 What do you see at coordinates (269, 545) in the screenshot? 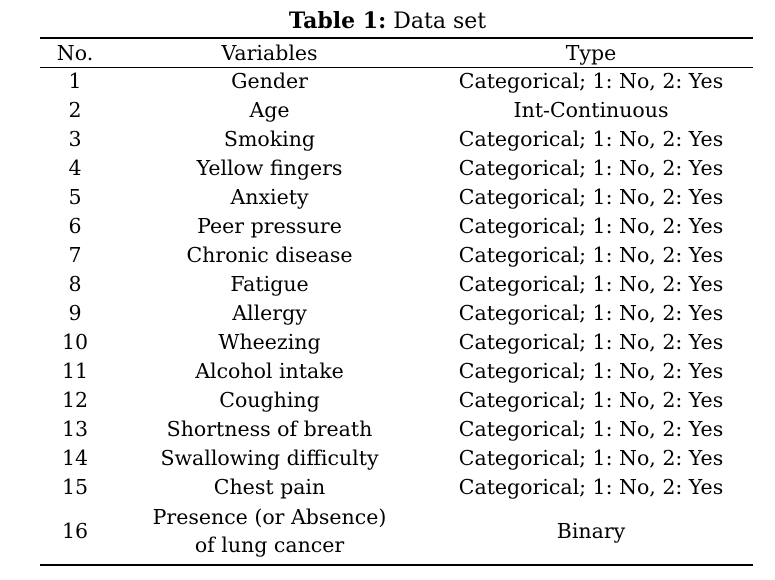
I see `row-variable-line-2: of lung cancer` at bounding box center [269, 545].